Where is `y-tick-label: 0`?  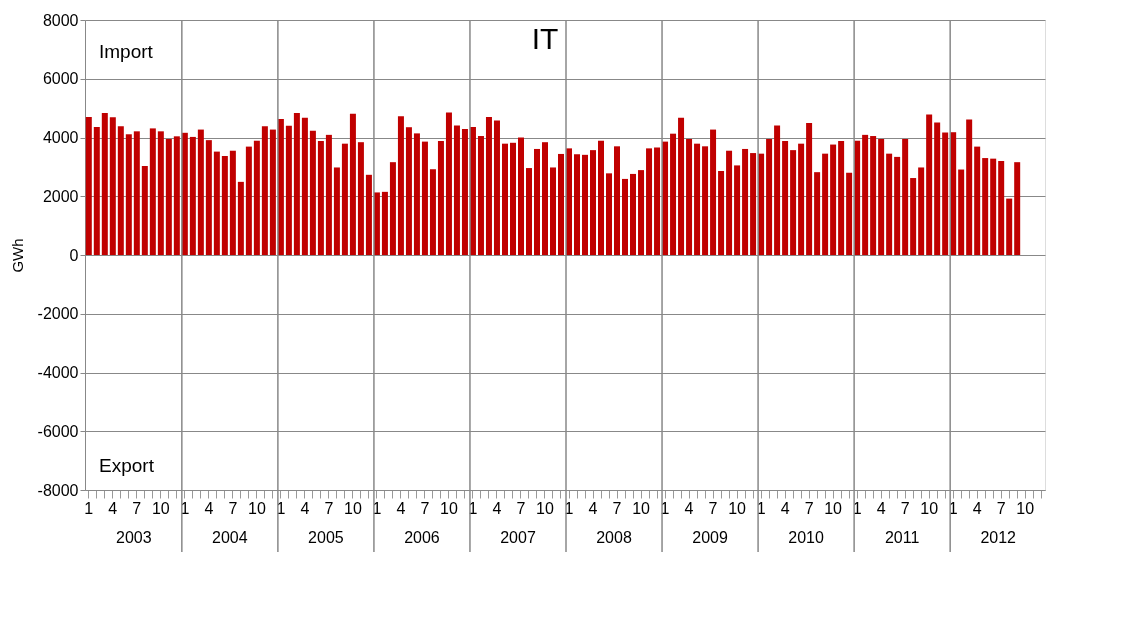
y-tick-label: 0 is located at coordinates (74, 255).